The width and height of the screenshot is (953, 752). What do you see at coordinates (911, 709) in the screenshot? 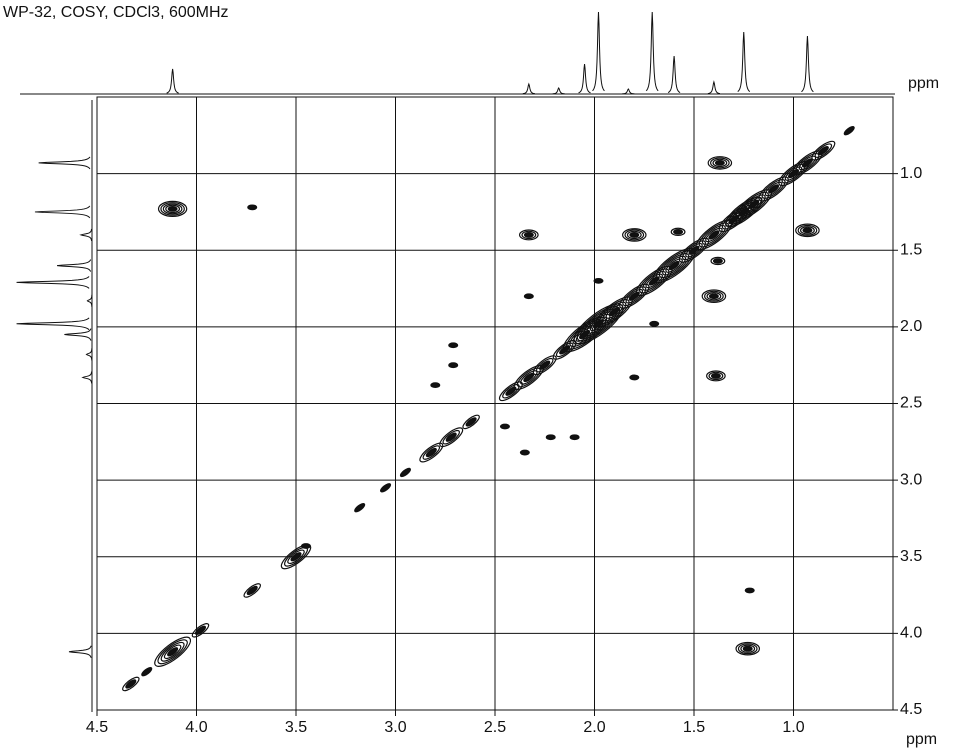
I see `y-tick-label: 4.5` at bounding box center [911, 709].